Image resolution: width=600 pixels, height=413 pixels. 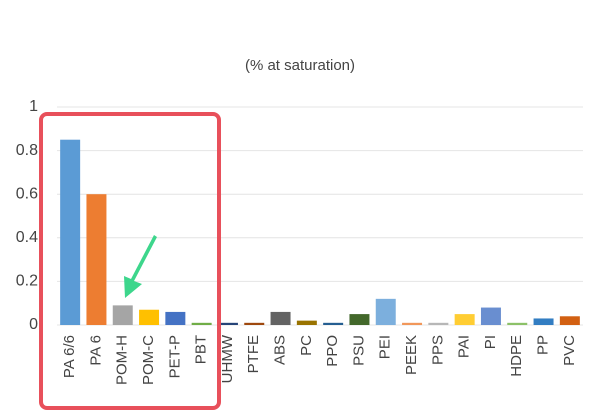 What do you see at coordinates (253, 354) in the screenshot?
I see `x-tick-label: PTFE` at bounding box center [253, 354].